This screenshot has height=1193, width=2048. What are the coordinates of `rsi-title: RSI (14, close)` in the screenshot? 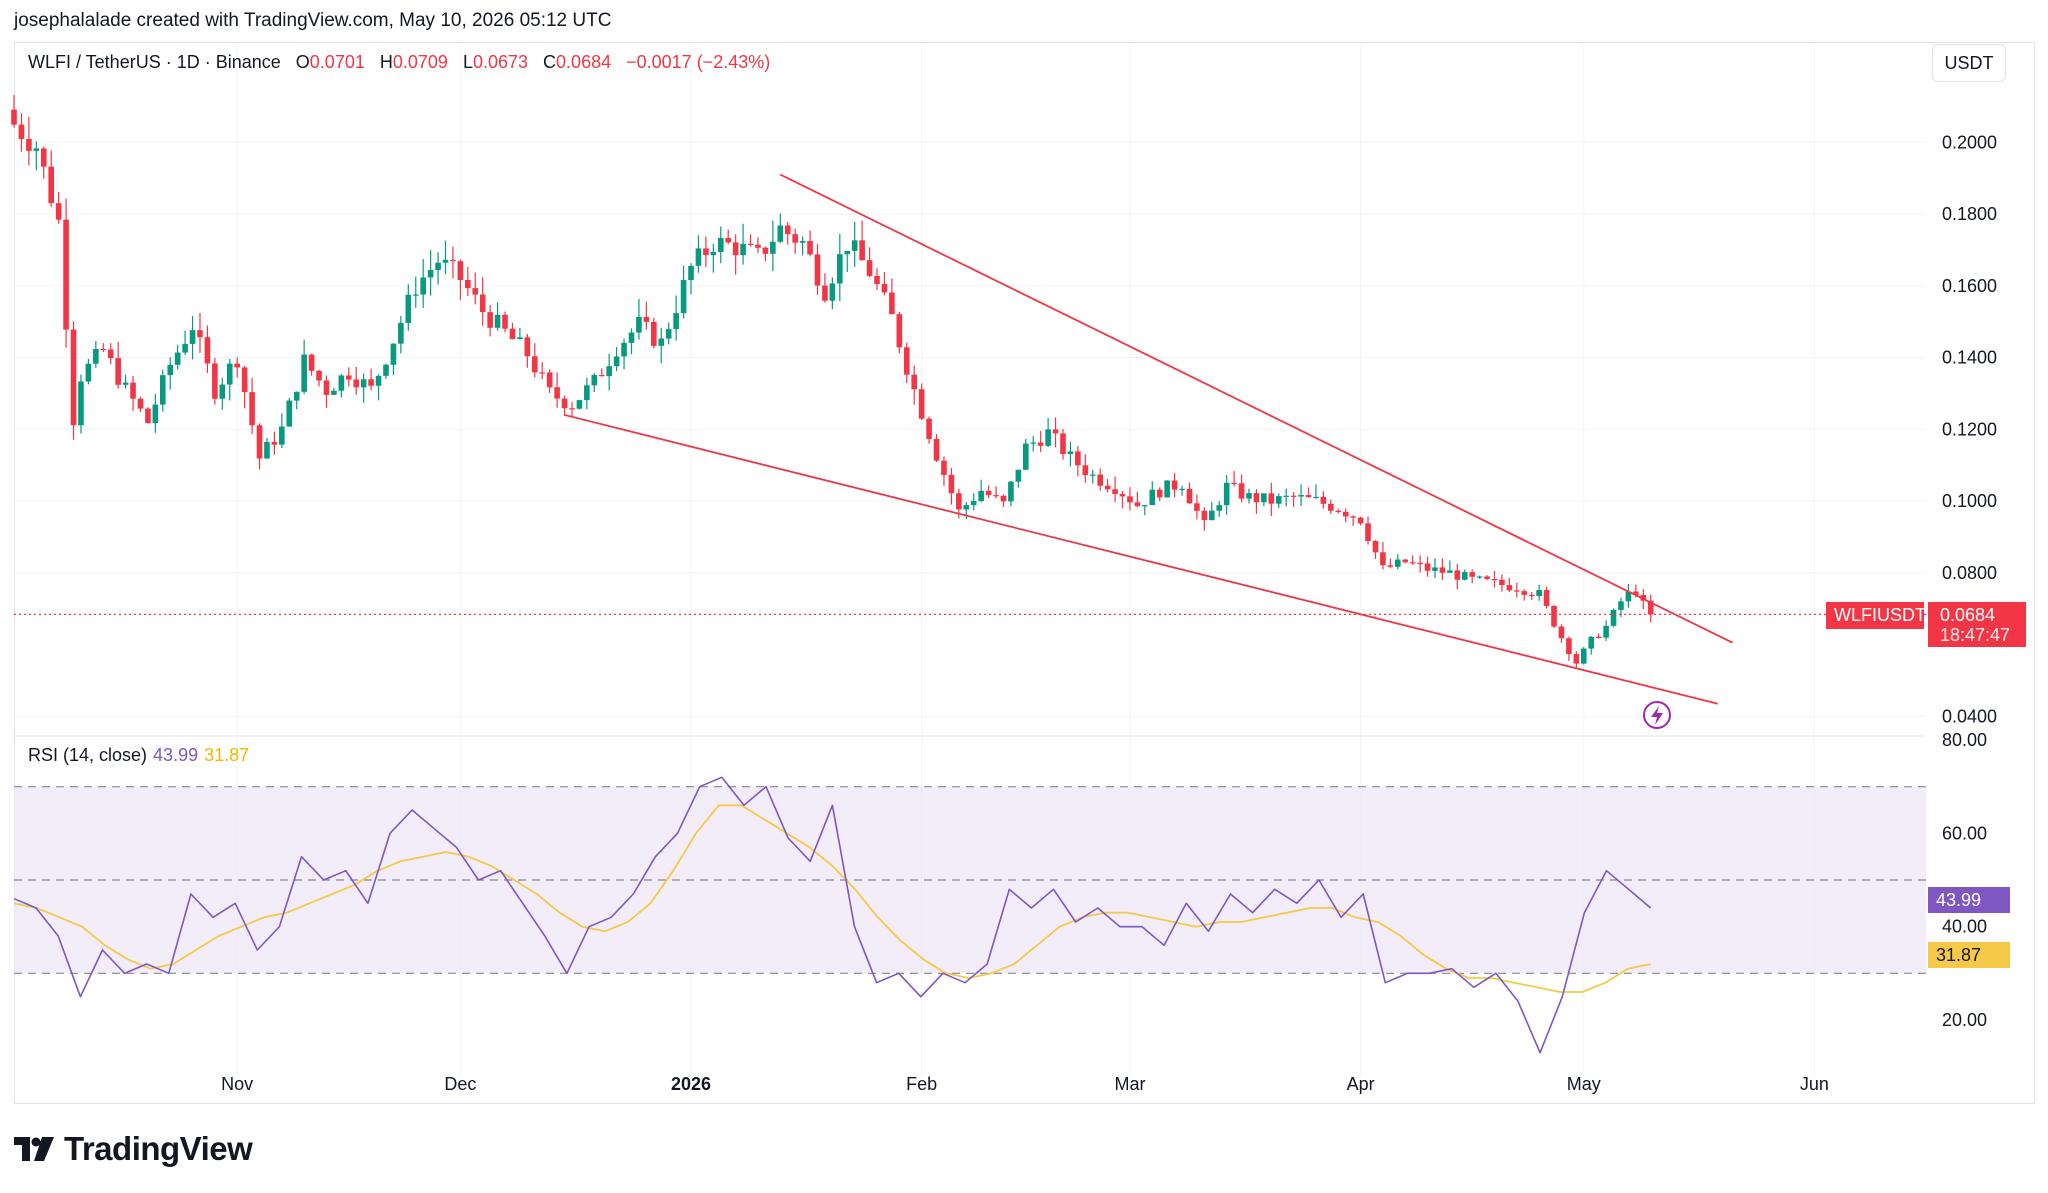 It's located at (88, 755).